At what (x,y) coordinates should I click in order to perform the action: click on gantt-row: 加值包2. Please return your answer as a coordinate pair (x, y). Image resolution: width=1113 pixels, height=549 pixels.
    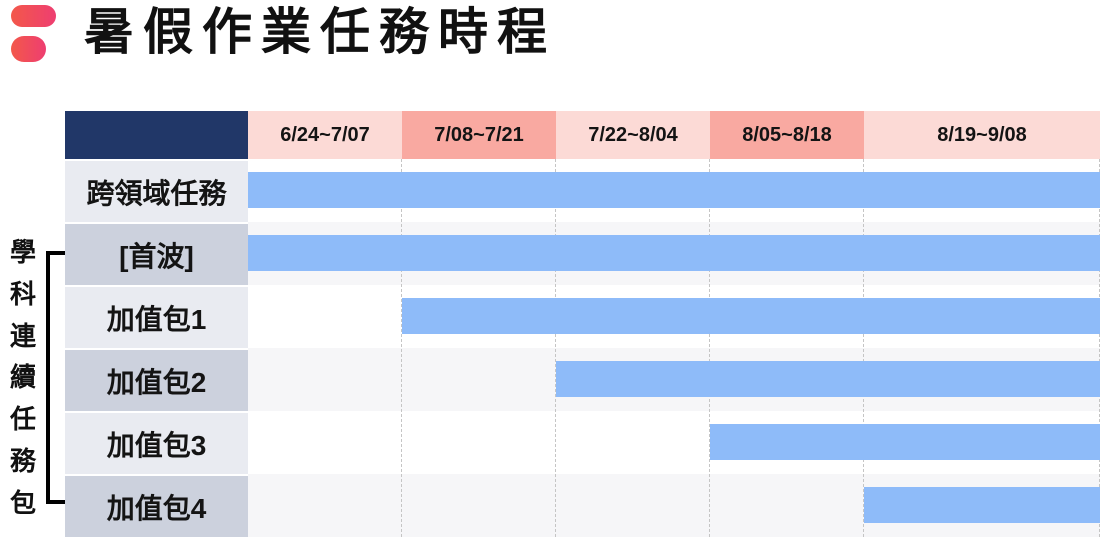
    Looking at the image, I should click on (582, 379).